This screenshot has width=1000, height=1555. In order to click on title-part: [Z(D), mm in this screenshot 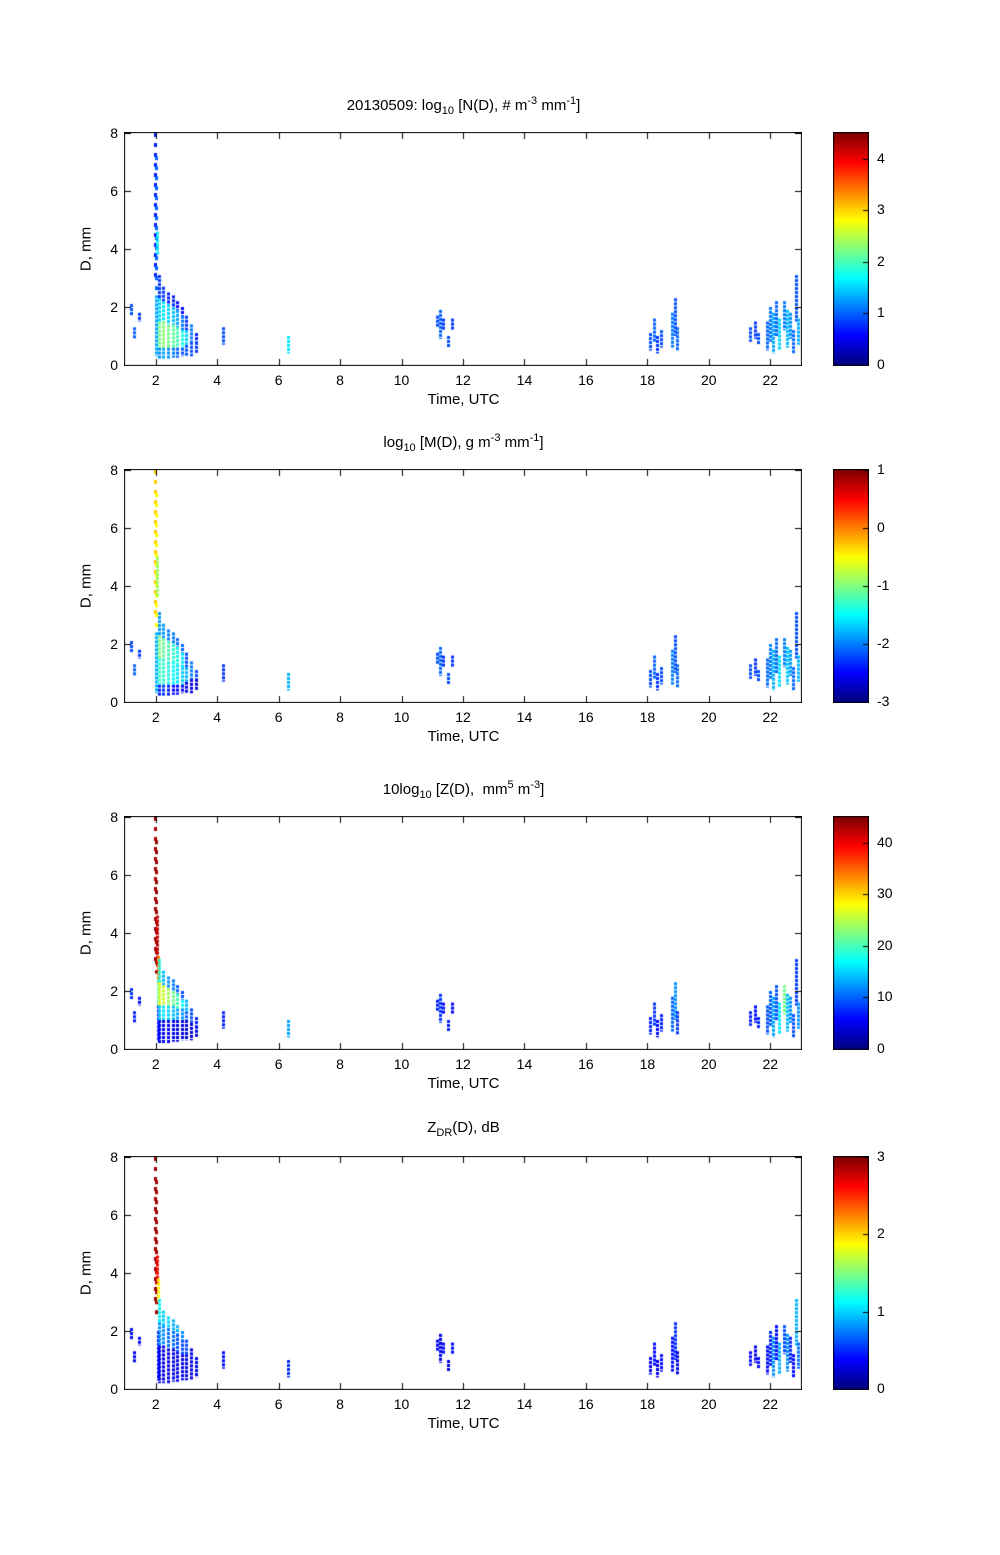, I will do `click(469, 789)`.